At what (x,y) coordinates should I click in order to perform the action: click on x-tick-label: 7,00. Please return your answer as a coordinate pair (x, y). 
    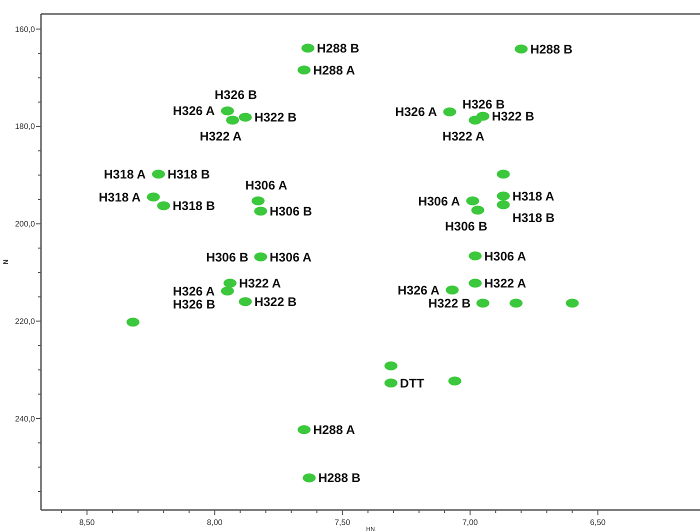
    Looking at the image, I should click on (470, 522).